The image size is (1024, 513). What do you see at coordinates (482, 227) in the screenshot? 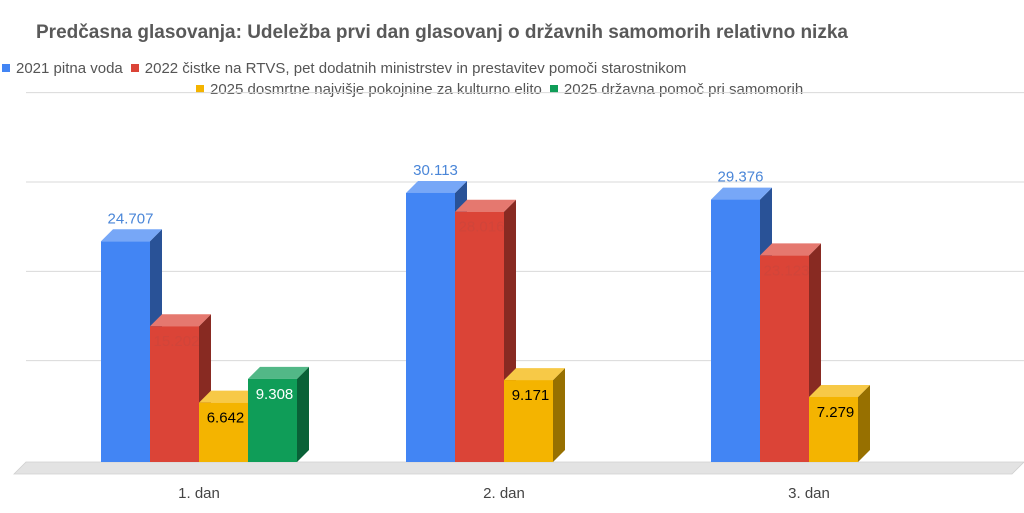
I see `data-label: 28.016` at bounding box center [482, 227].